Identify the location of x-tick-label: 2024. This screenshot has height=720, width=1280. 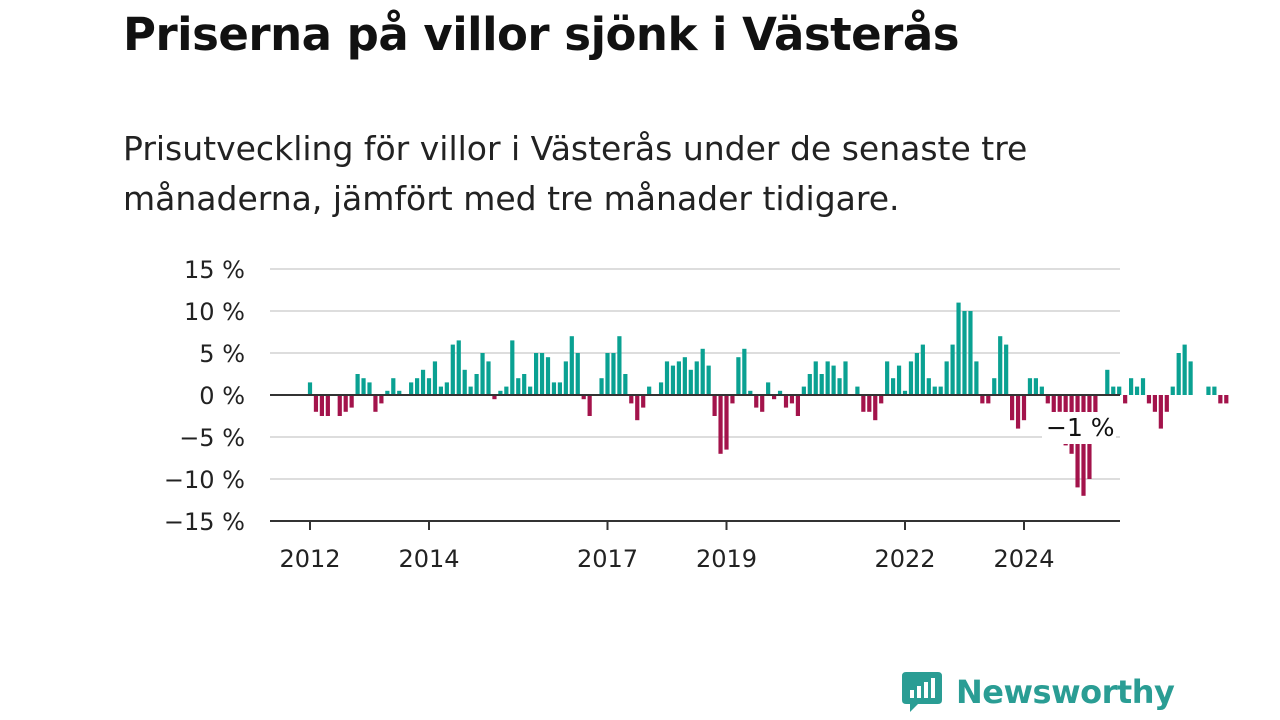
(1023, 559).